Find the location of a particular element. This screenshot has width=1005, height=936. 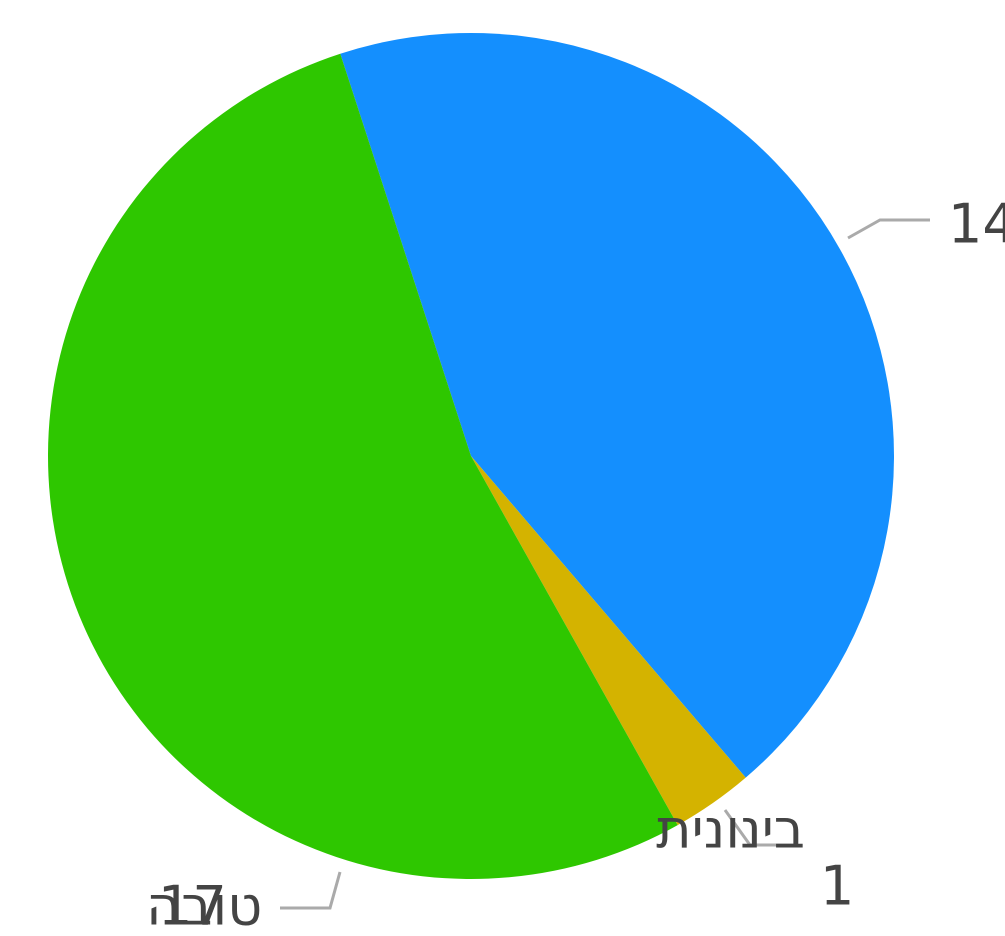

value-label: 17 is located at coordinates (192, 905).